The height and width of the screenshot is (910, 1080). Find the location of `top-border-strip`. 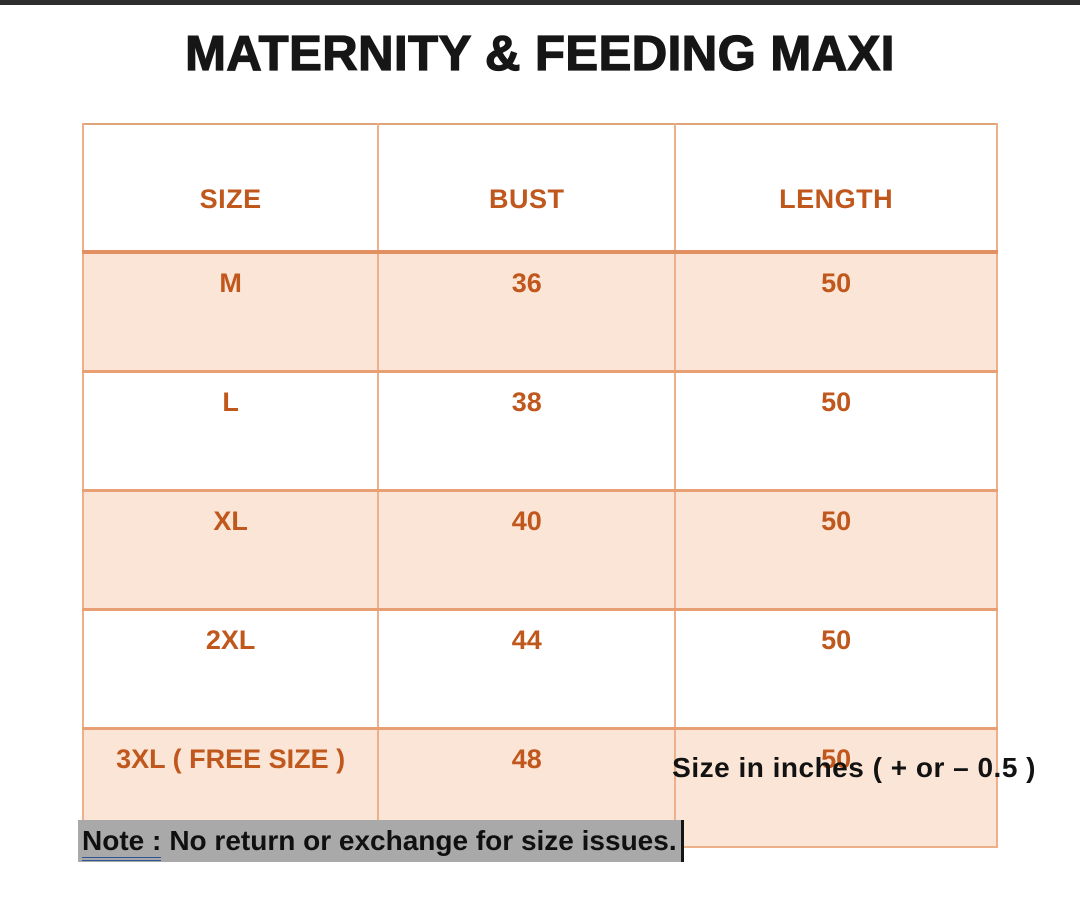

top-border-strip is located at coordinates (540, 2).